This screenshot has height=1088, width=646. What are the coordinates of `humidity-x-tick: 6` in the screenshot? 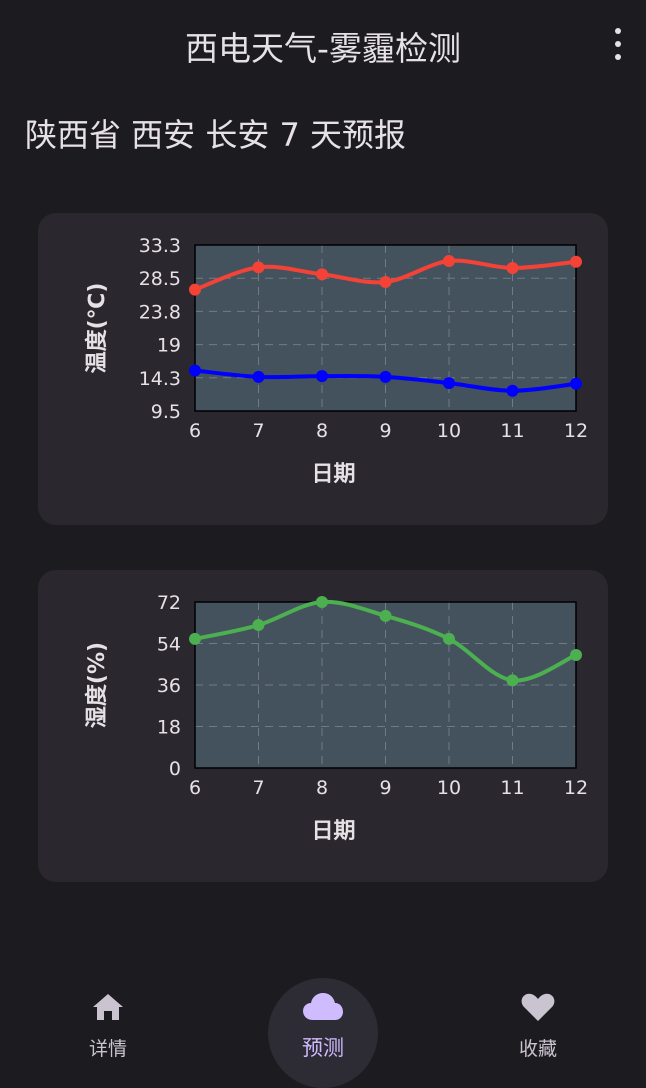 It's located at (195, 788).